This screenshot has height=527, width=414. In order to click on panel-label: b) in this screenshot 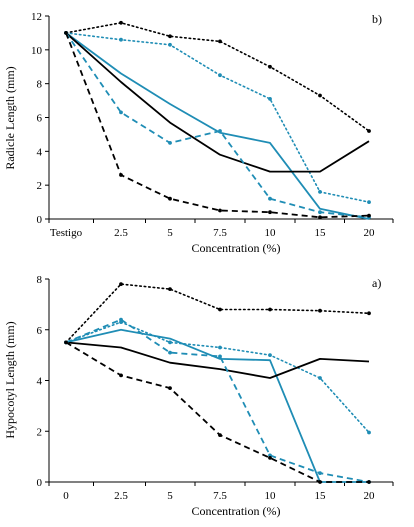, I will do `click(377, 19)`.